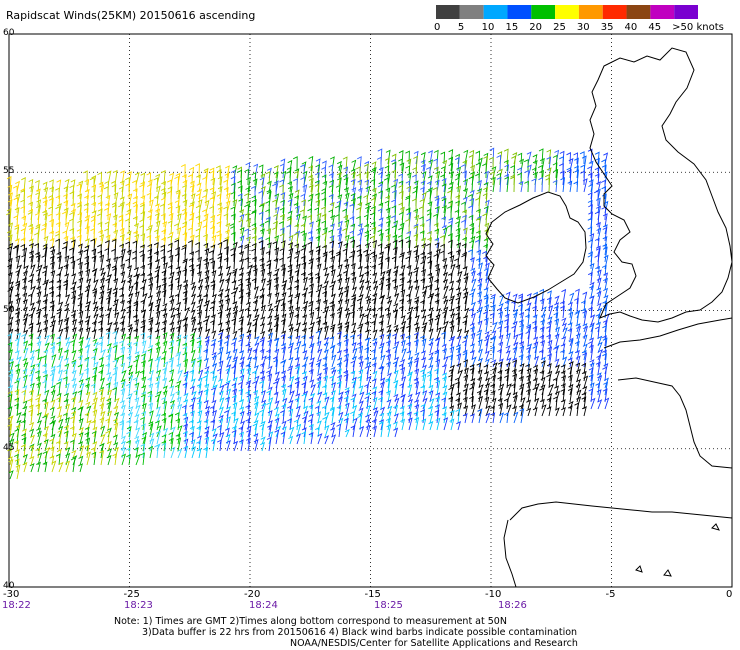  Describe the element at coordinates (461, 27) in the screenshot. I see `colorbar-label: 5` at that location.